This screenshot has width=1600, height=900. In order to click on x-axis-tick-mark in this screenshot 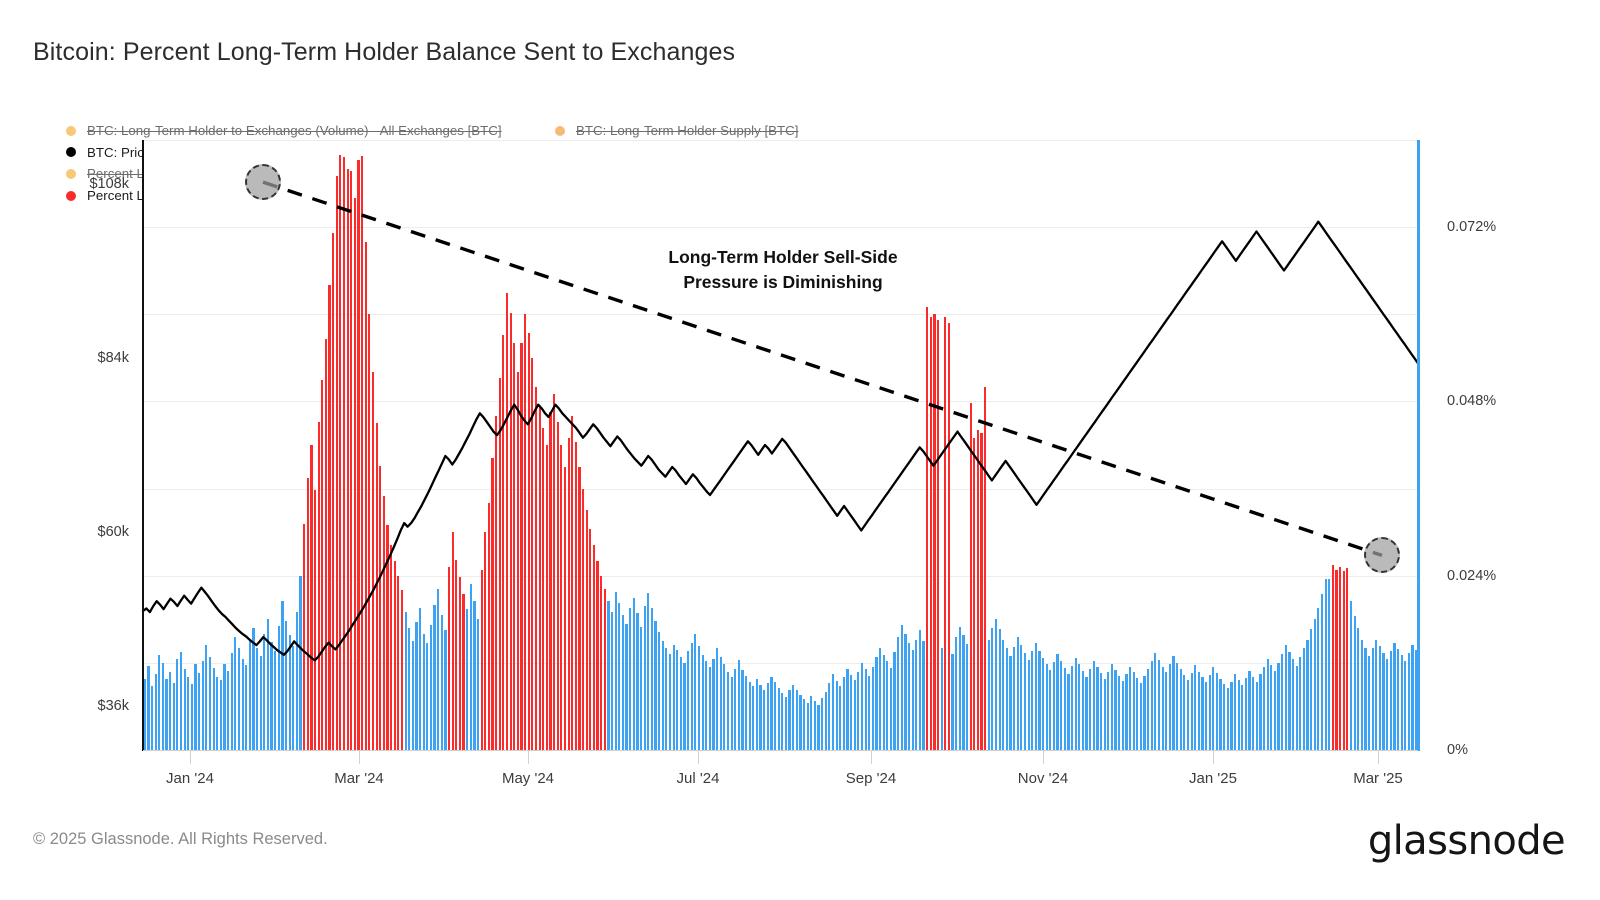, I will do `click(1378, 757)`.